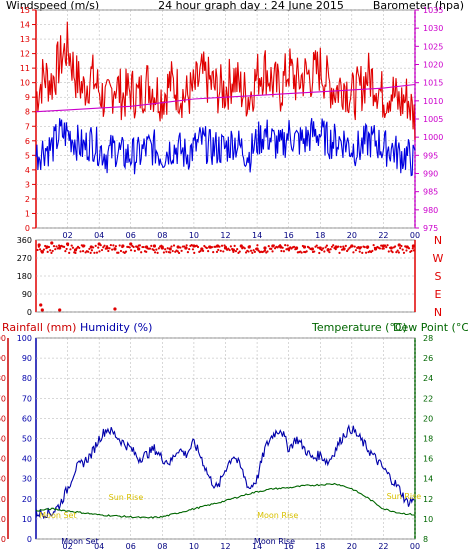  Describe the element at coordinates (359, 327) in the screenshot. I see `temperature-label: Temperature (°C)` at that location.